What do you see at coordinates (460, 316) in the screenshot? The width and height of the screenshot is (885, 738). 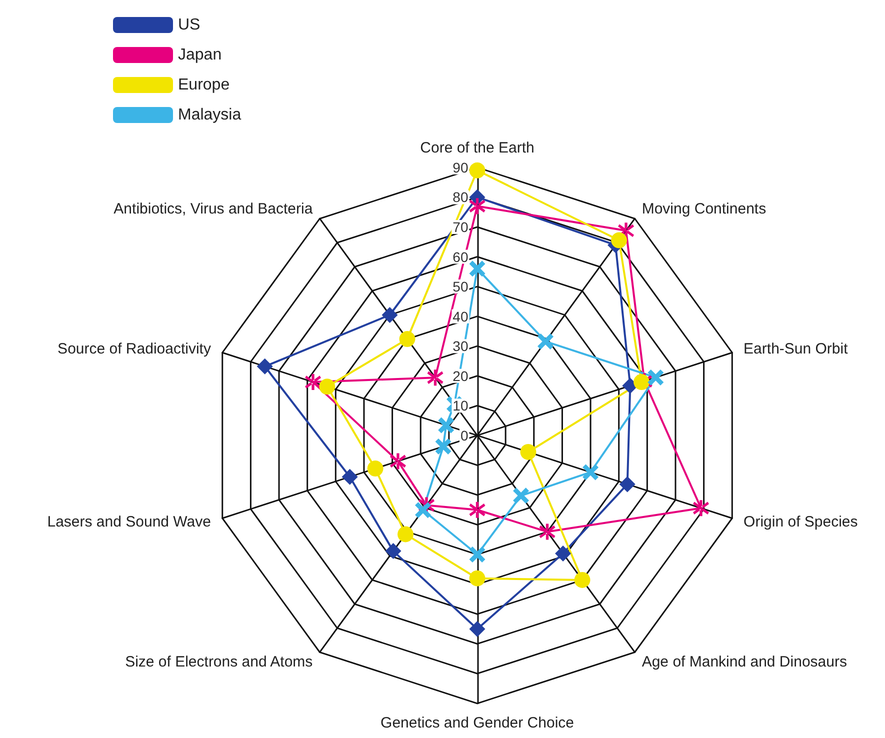 I see `y-tick-label: 40` at bounding box center [460, 316].